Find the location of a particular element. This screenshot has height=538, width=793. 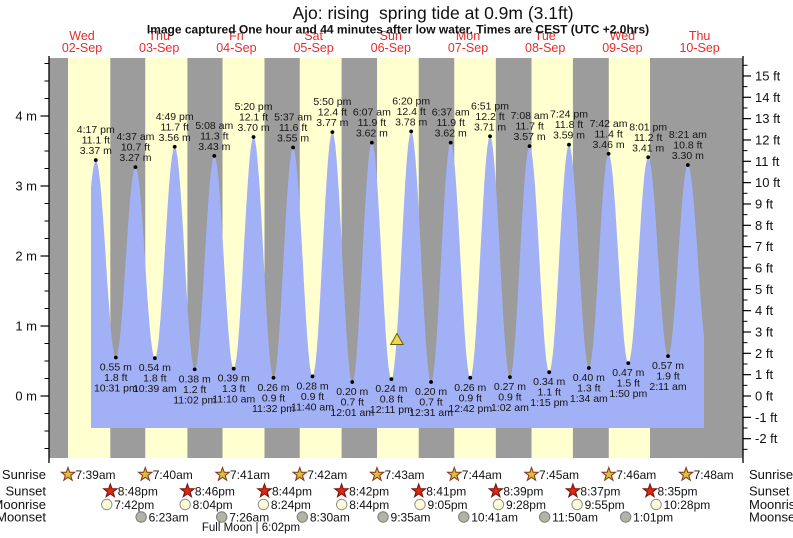

moonrise-time: 9:55pm is located at coordinates (605, 505).